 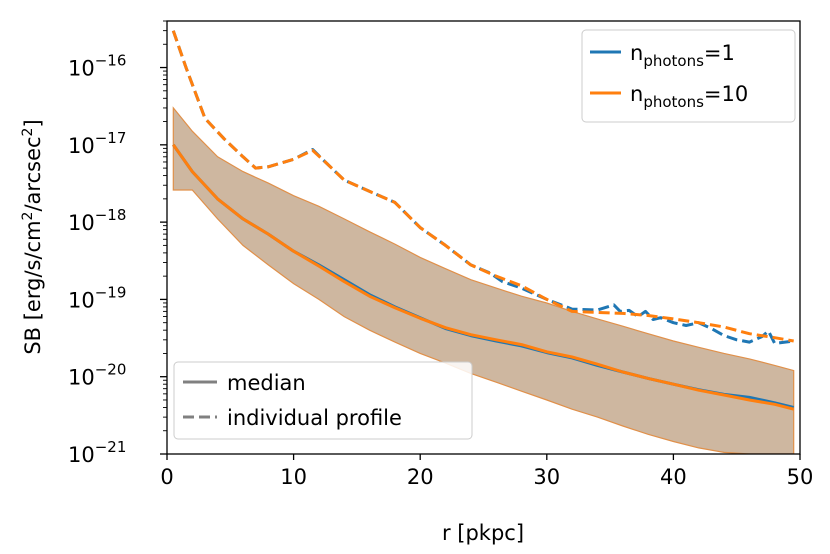 I want to click on legend-entry-1: nphotons=10, so click(x=689, y=96).